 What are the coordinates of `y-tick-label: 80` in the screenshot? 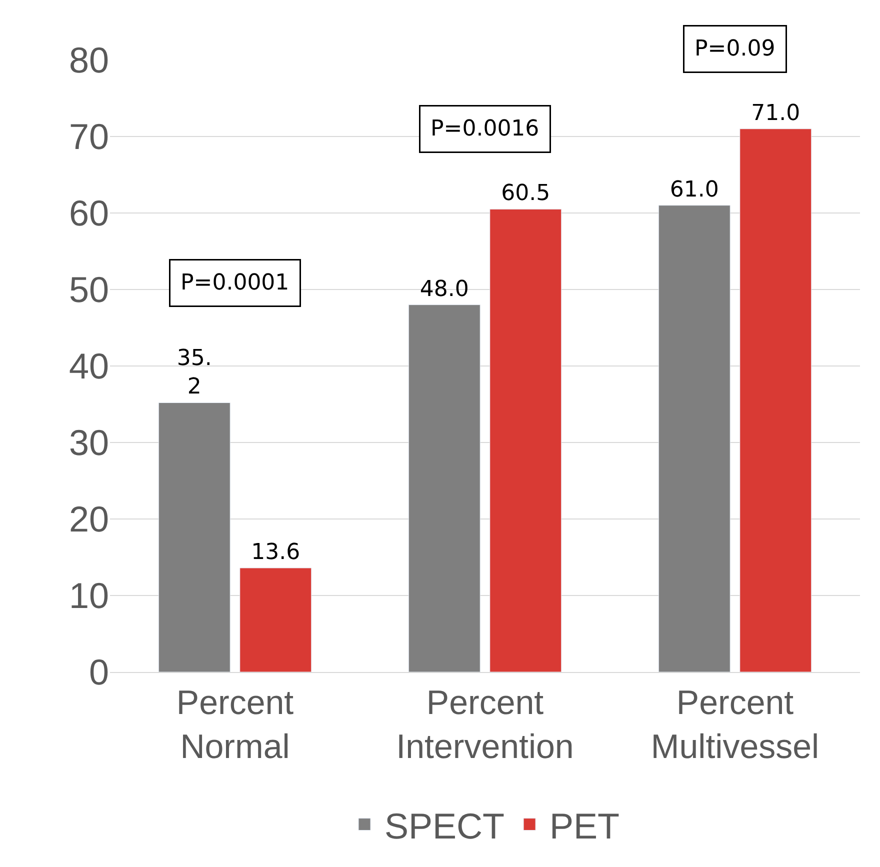 It's located at (88, 60).